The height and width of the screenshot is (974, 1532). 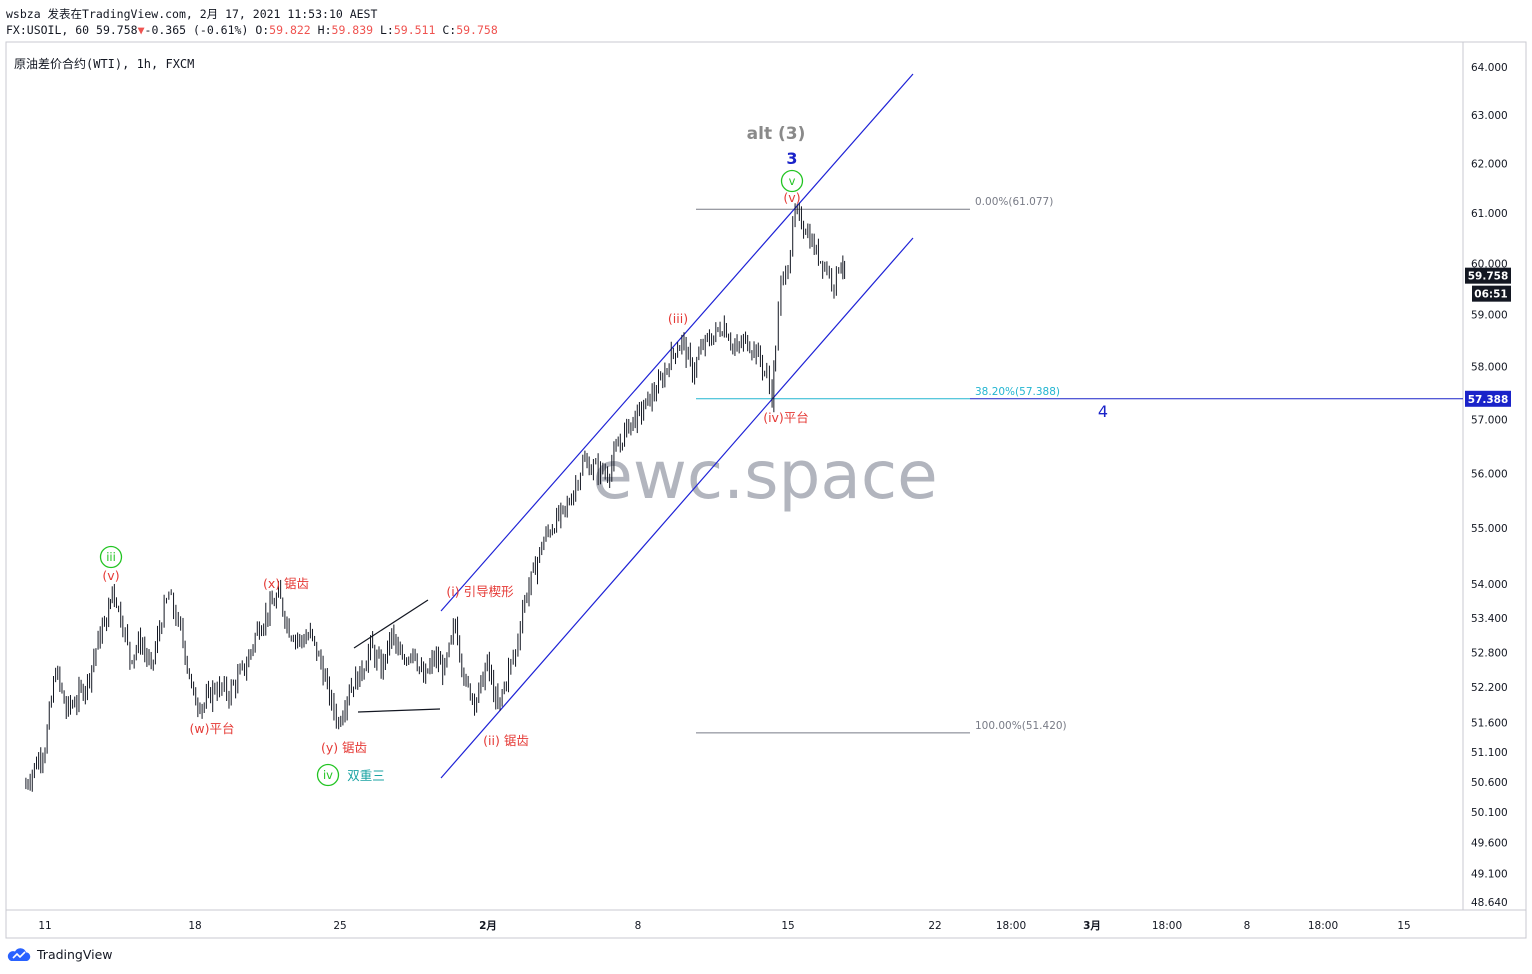 What do you see at coordinates (104, 64) in the screenshot?
I see `symbol-title: 原油差价合约(WTI), 1h, FXCM` at bounding box center [104, 64].